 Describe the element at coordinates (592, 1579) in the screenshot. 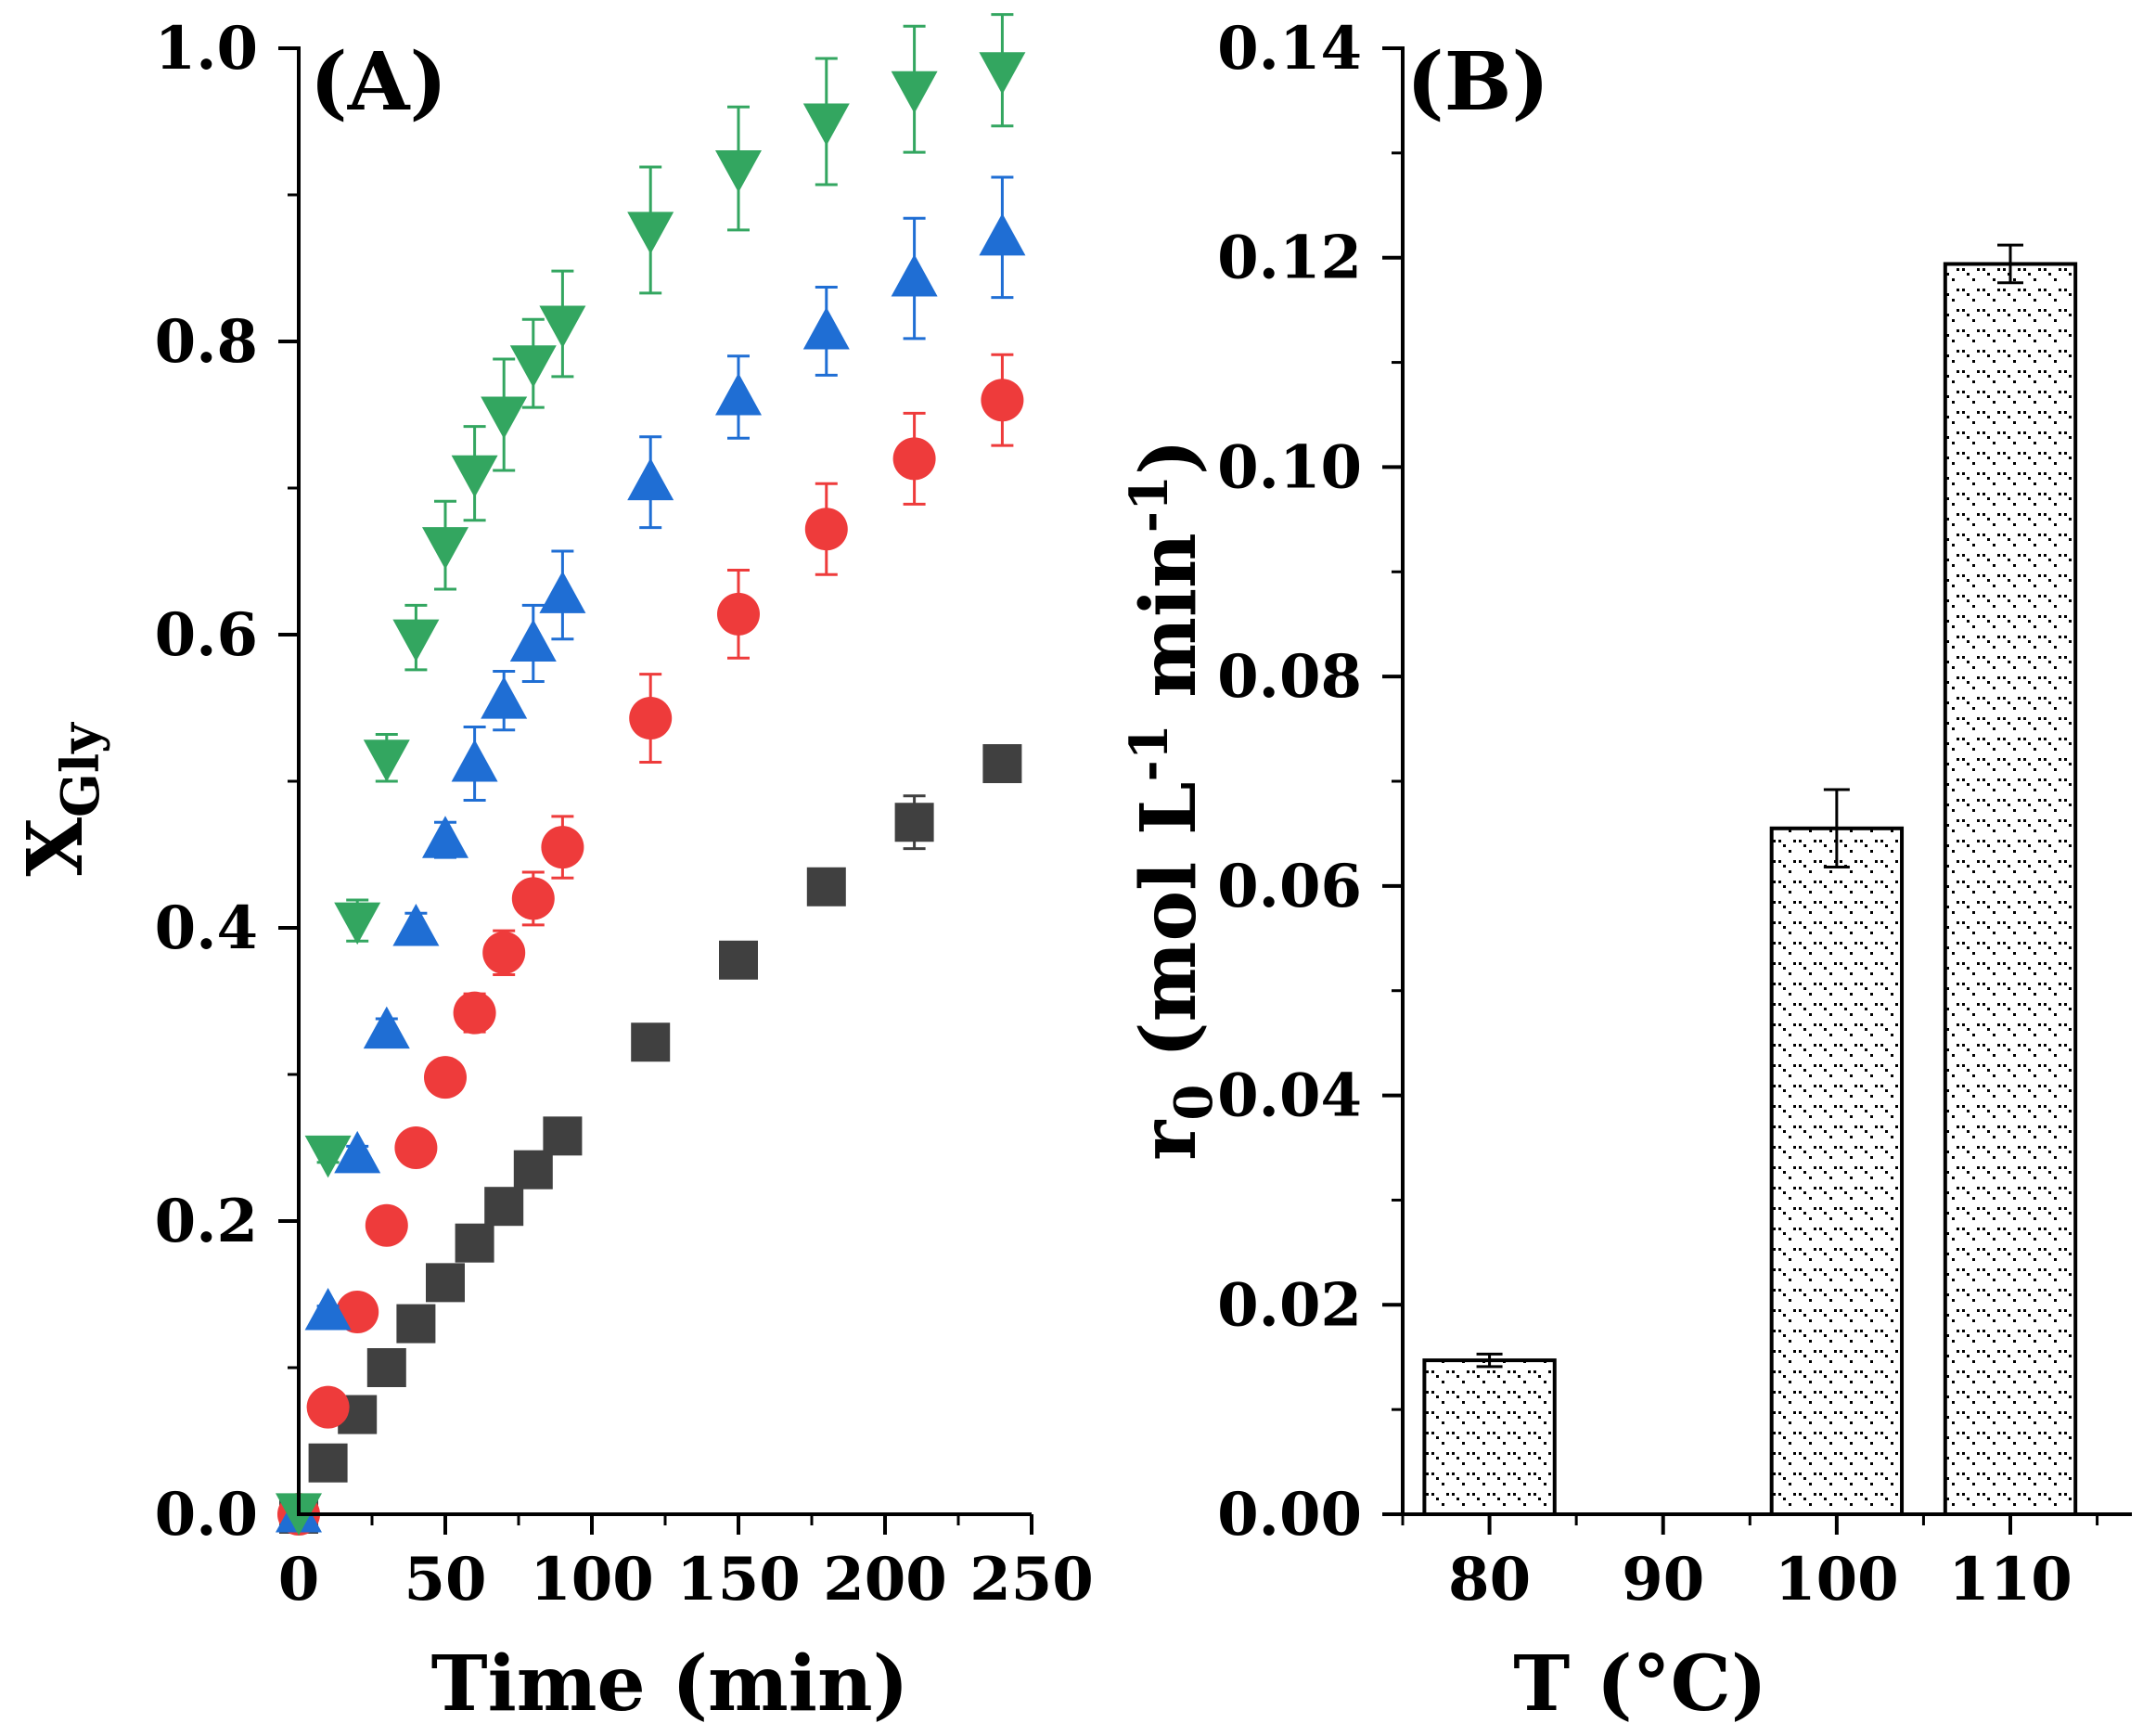

I see `panel-a-x-tick-label: 100` at that location.